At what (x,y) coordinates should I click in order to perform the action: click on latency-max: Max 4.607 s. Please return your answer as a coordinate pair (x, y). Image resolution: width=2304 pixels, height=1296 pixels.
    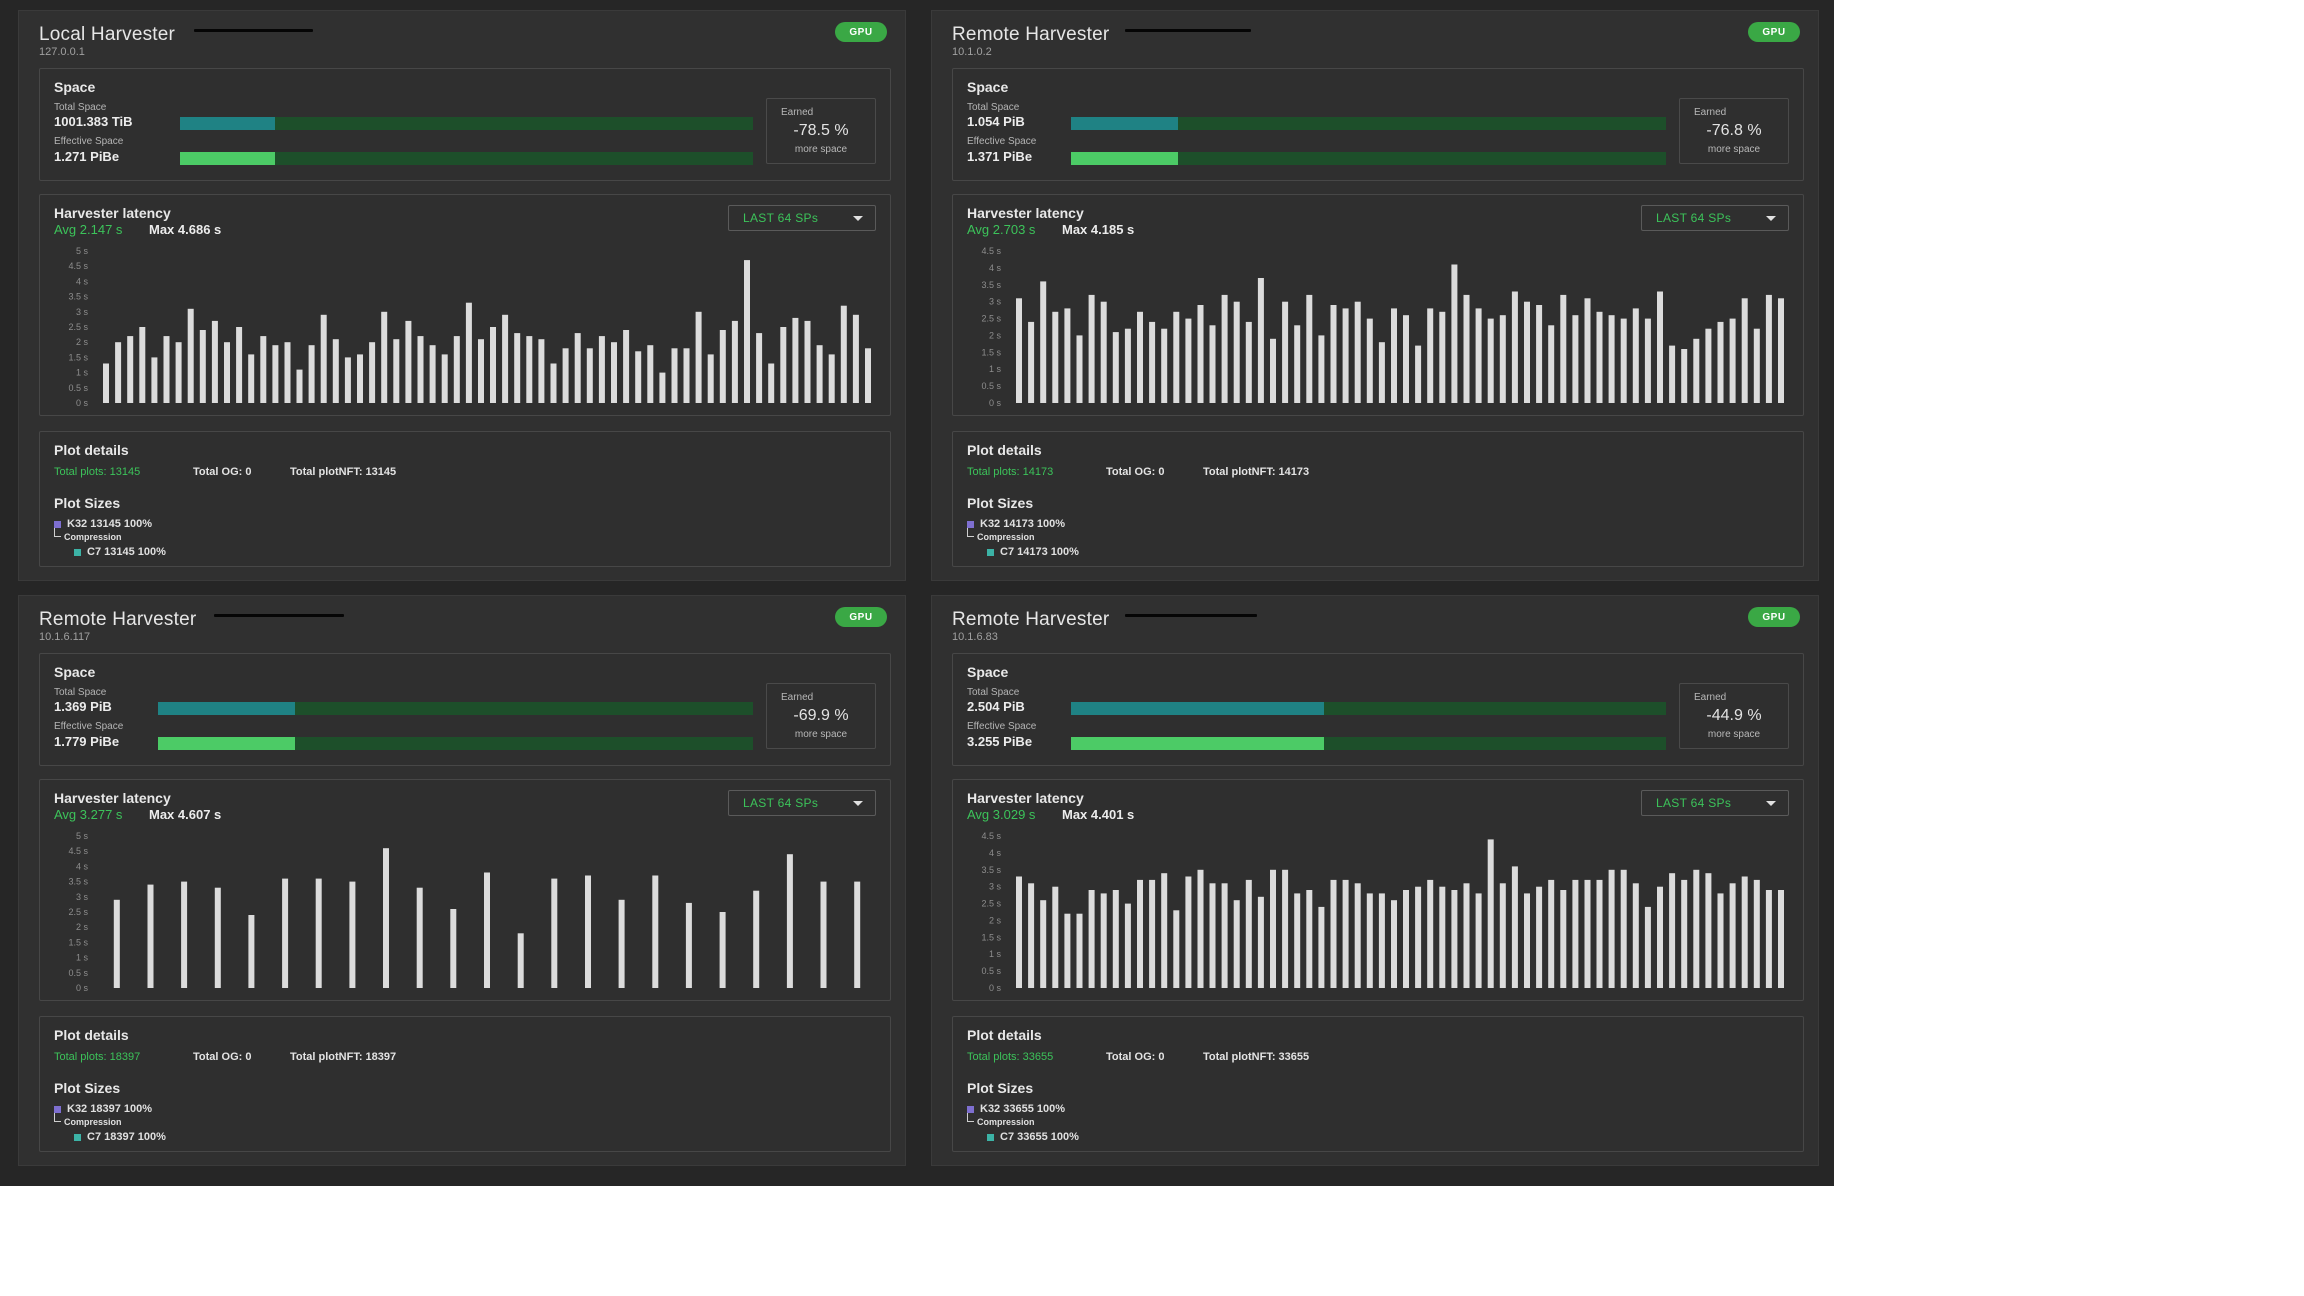
    Looking at the image, I should click on (185, 814).